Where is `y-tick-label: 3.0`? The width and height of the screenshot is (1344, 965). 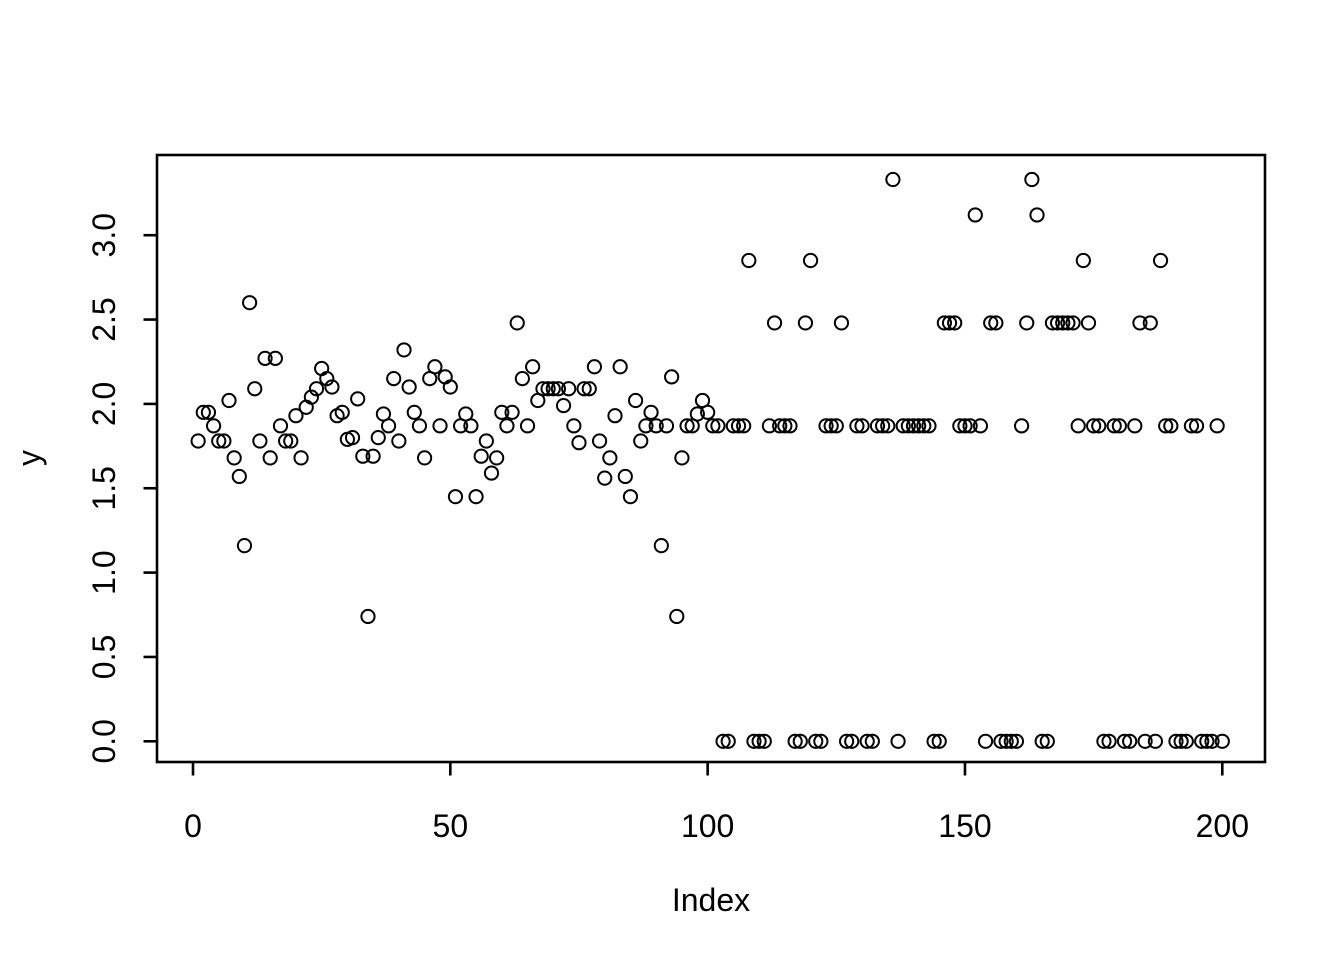 y-tick-label: 3.0 is located at coordinates (104, 235).